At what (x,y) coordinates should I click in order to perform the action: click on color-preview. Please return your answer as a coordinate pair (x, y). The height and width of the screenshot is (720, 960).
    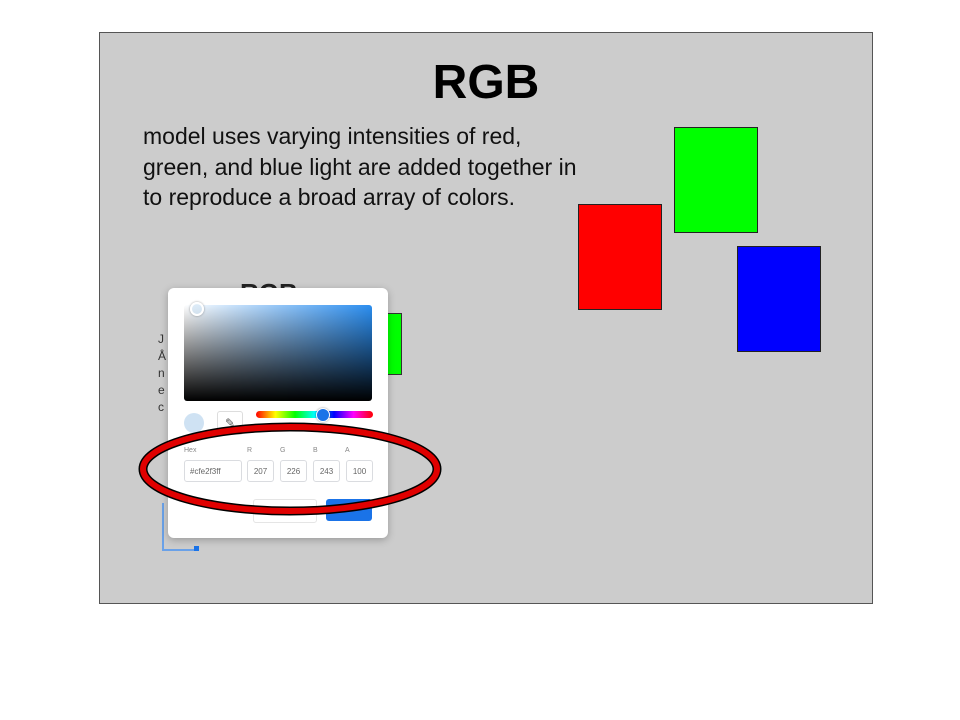
    Looking at the image, I should click on (194, 423).